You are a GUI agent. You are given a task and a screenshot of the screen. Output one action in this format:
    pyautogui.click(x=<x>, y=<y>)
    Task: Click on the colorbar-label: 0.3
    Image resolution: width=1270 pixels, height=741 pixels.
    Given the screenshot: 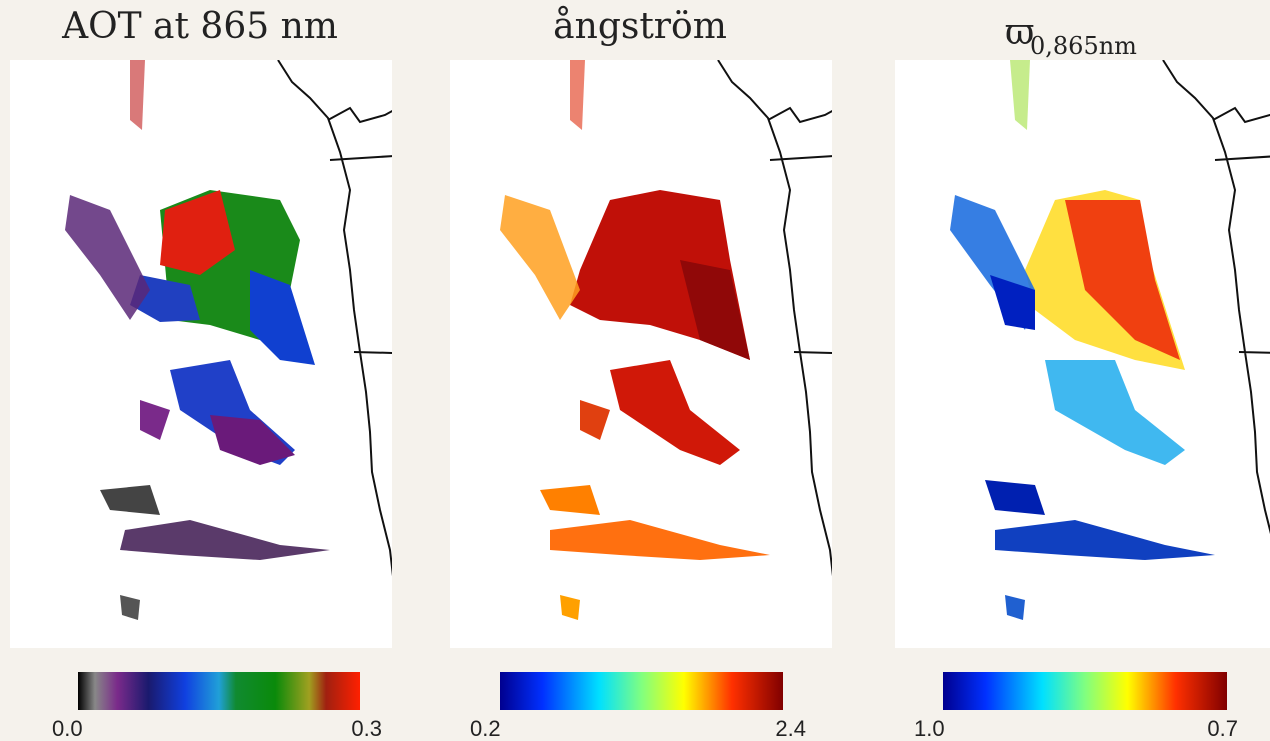 What is the action you would take?
    pyautogui.click(x=366, y=728)
    